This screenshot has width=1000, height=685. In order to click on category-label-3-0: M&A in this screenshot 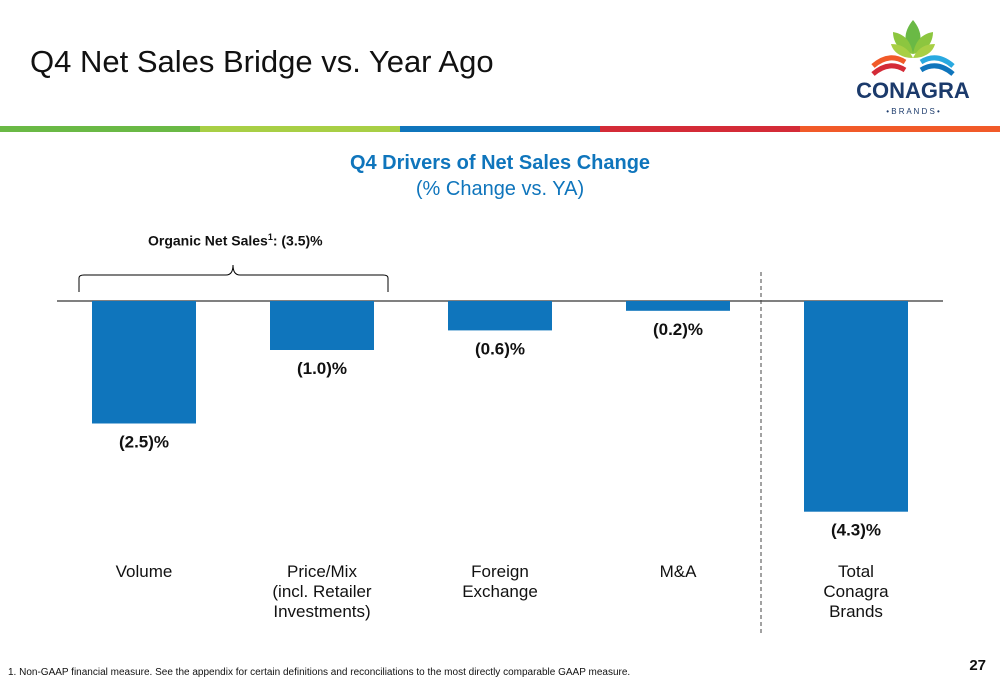, I will do `click(679, 571)`.